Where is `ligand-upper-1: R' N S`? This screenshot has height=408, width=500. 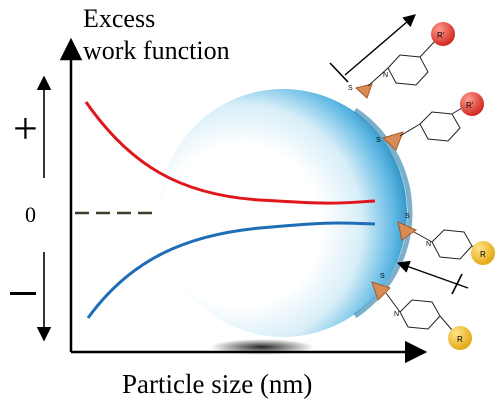
ligand-upper-1: R' N S is located at coordinates (401, 60).